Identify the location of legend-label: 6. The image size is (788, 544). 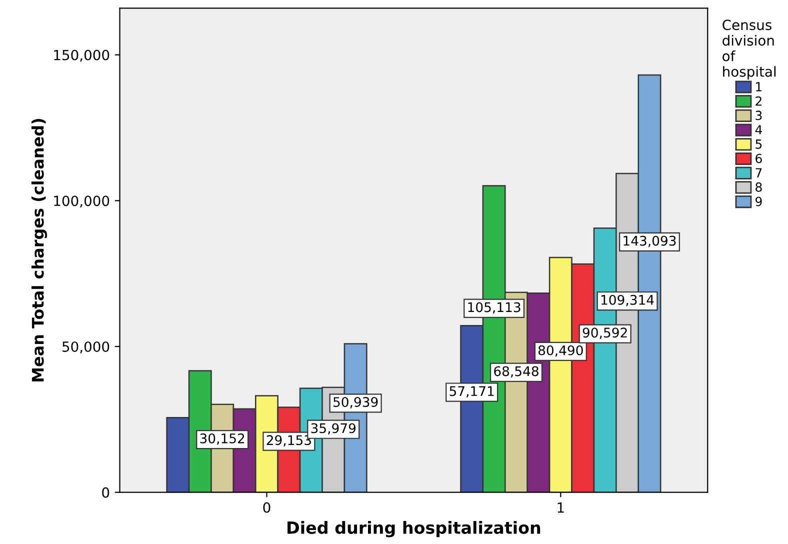
(759, 159).